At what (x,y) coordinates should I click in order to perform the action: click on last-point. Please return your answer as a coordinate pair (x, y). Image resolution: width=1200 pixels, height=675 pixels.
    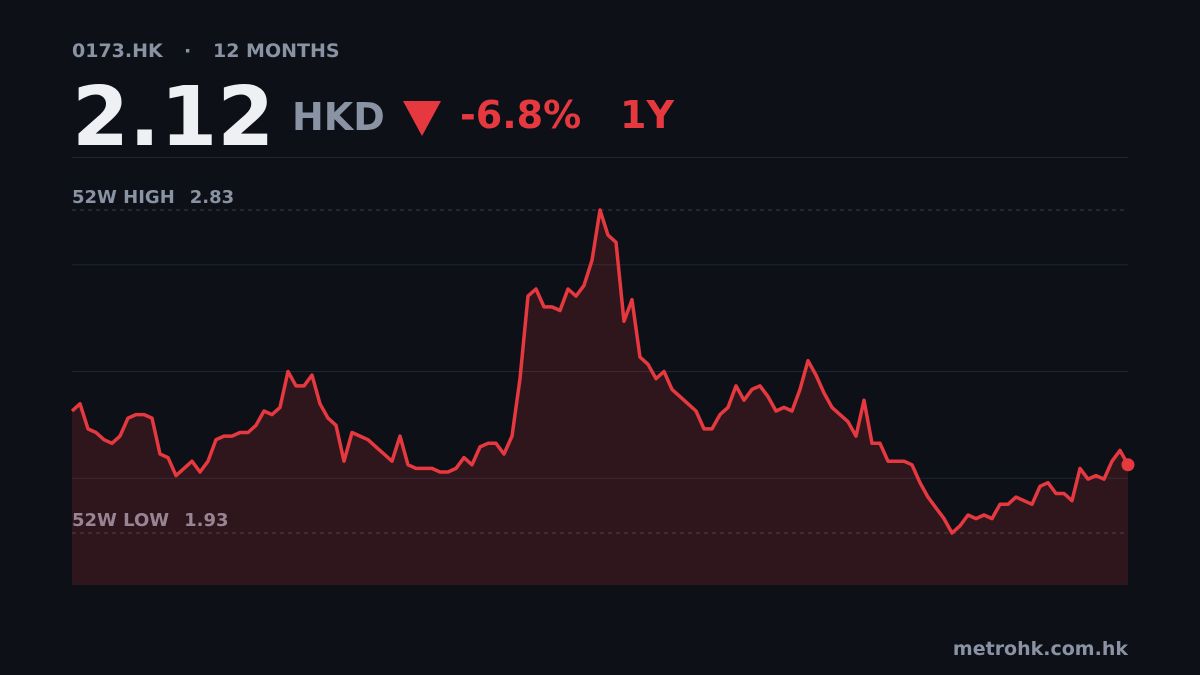
    Looking at the image, I should click on (1128, 465).